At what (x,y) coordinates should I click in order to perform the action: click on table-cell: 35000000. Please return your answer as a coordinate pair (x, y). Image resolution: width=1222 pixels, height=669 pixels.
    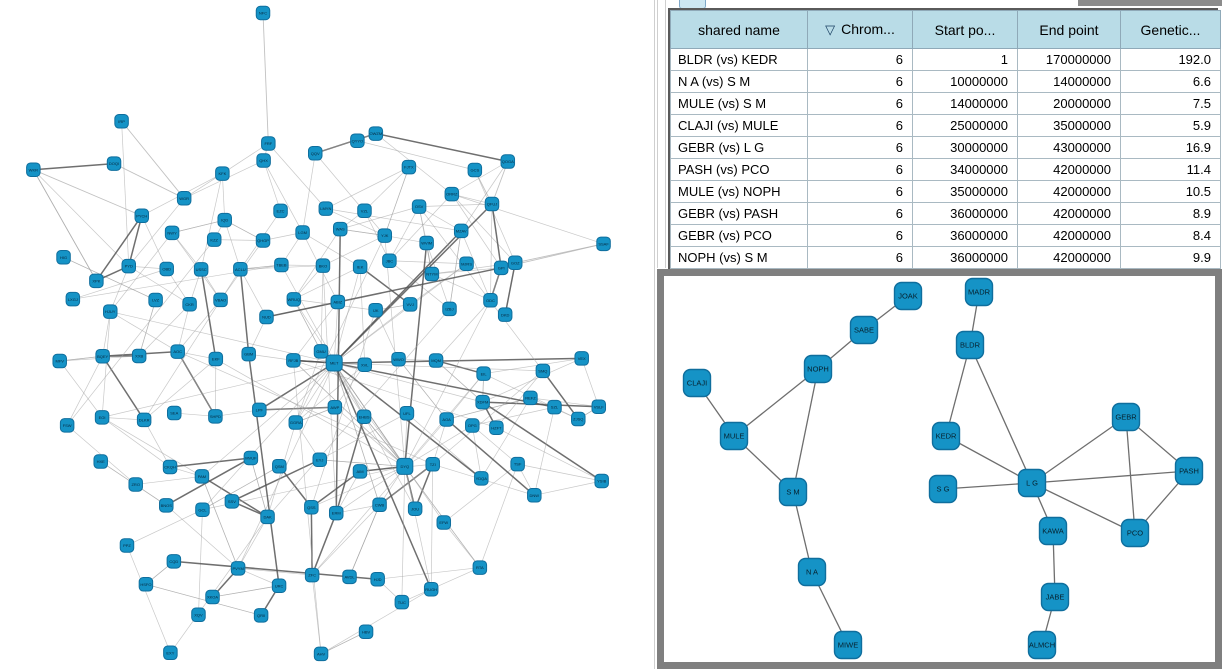
    Looking at the image, I should click on (965, 191).